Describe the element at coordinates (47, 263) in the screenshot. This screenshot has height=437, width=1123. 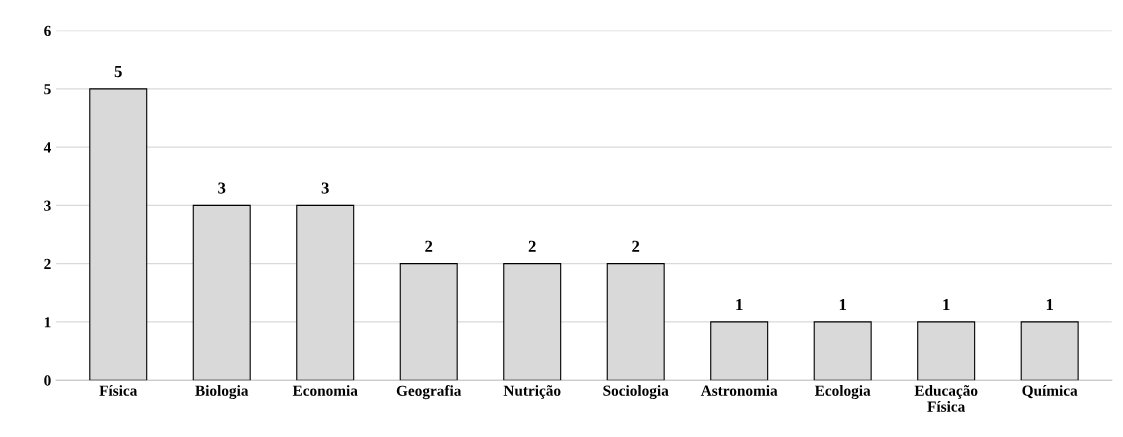
I see `y-tick-label: 2` at that location.